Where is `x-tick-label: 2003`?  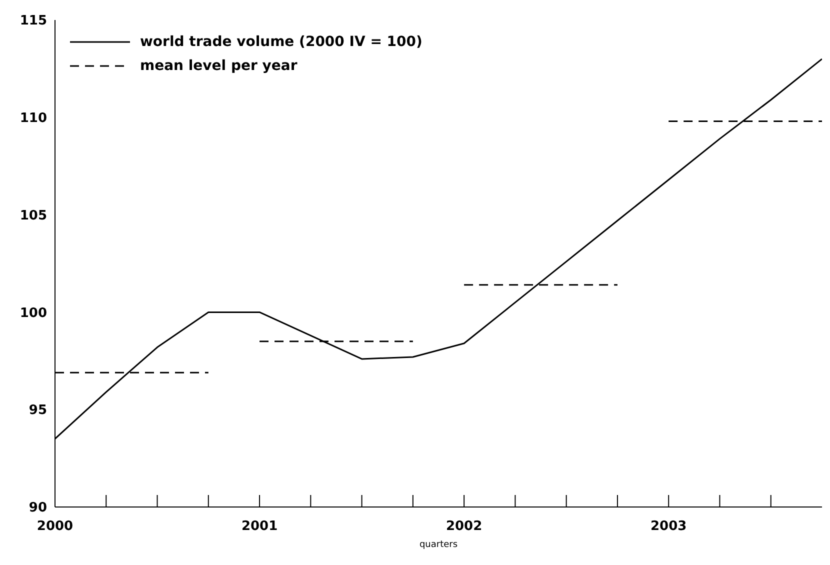
x-tick-label: 2003 is located at coordinates (668, 526).